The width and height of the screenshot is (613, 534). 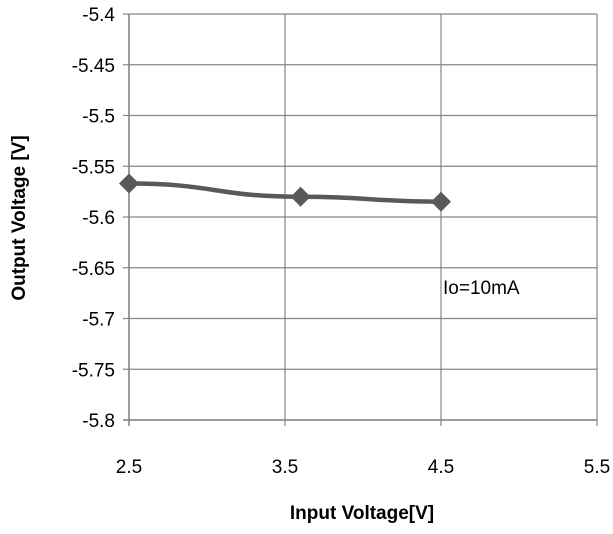 I want to click on annotation-io: Io=10mA, so click(x=481, y=288).